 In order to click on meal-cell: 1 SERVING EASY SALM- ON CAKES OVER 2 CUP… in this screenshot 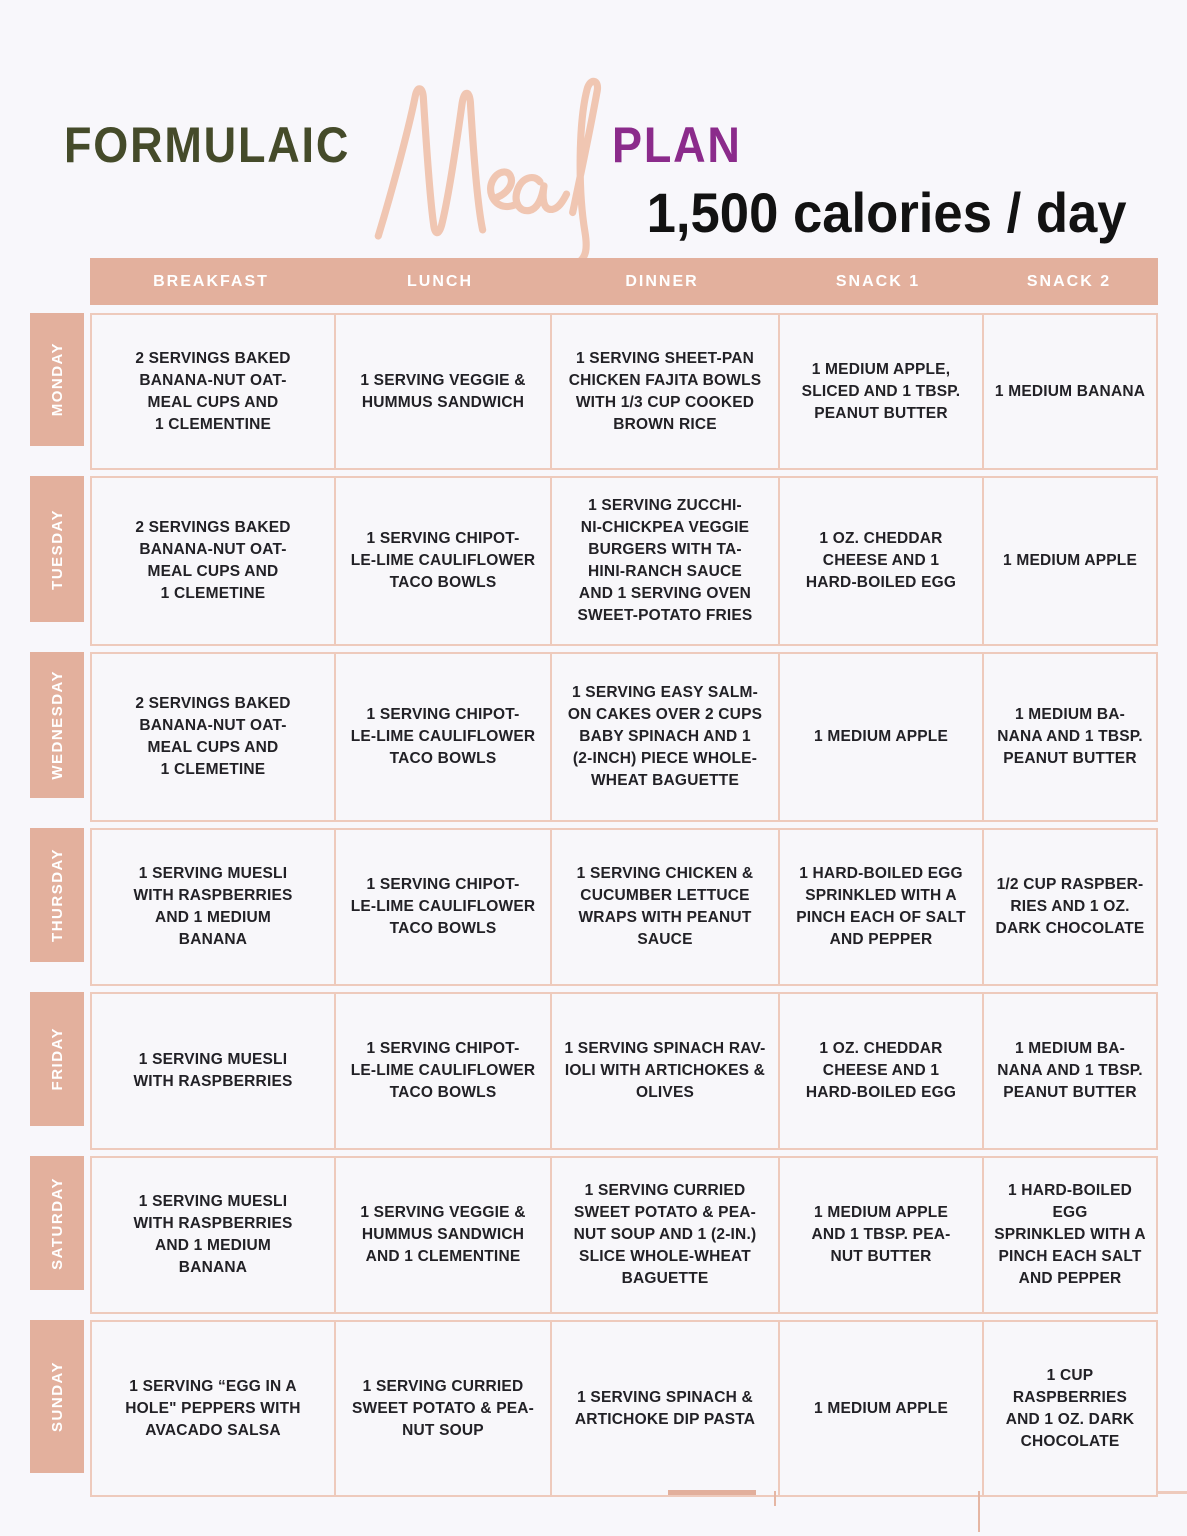, I will do `click(664, 737)`.